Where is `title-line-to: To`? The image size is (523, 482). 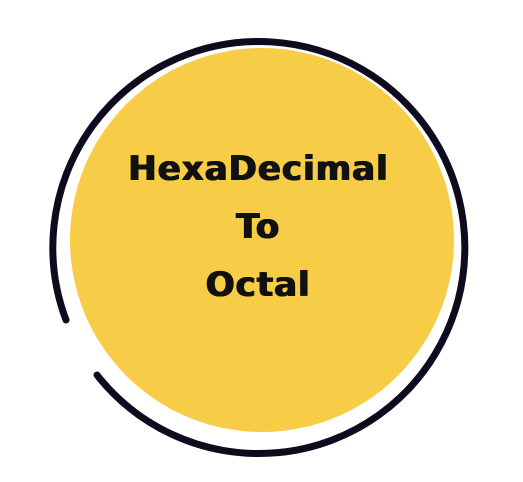 title-line-to: To is located at coordinates (258, 227).